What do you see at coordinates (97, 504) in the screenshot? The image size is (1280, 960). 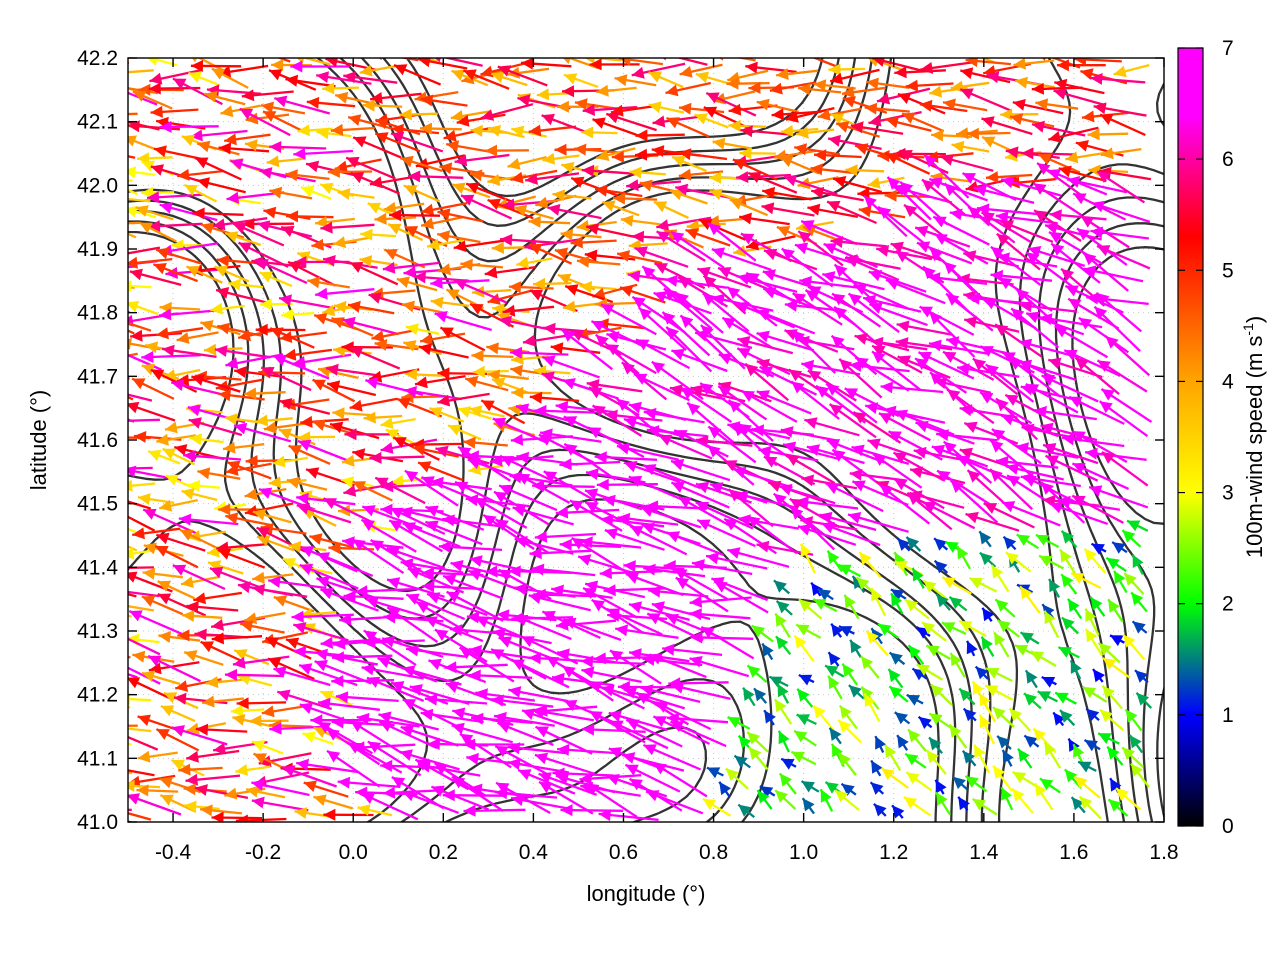 I see `y-tick-label: 41.5` at bounding box center [97, 504].